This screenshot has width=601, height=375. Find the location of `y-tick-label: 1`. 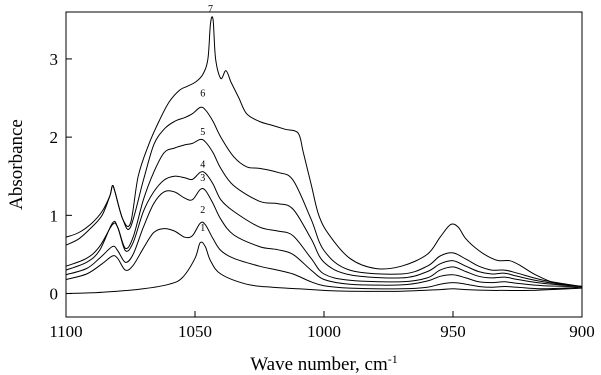

y-tick-label: 1 is located at coordinates (54, 215).